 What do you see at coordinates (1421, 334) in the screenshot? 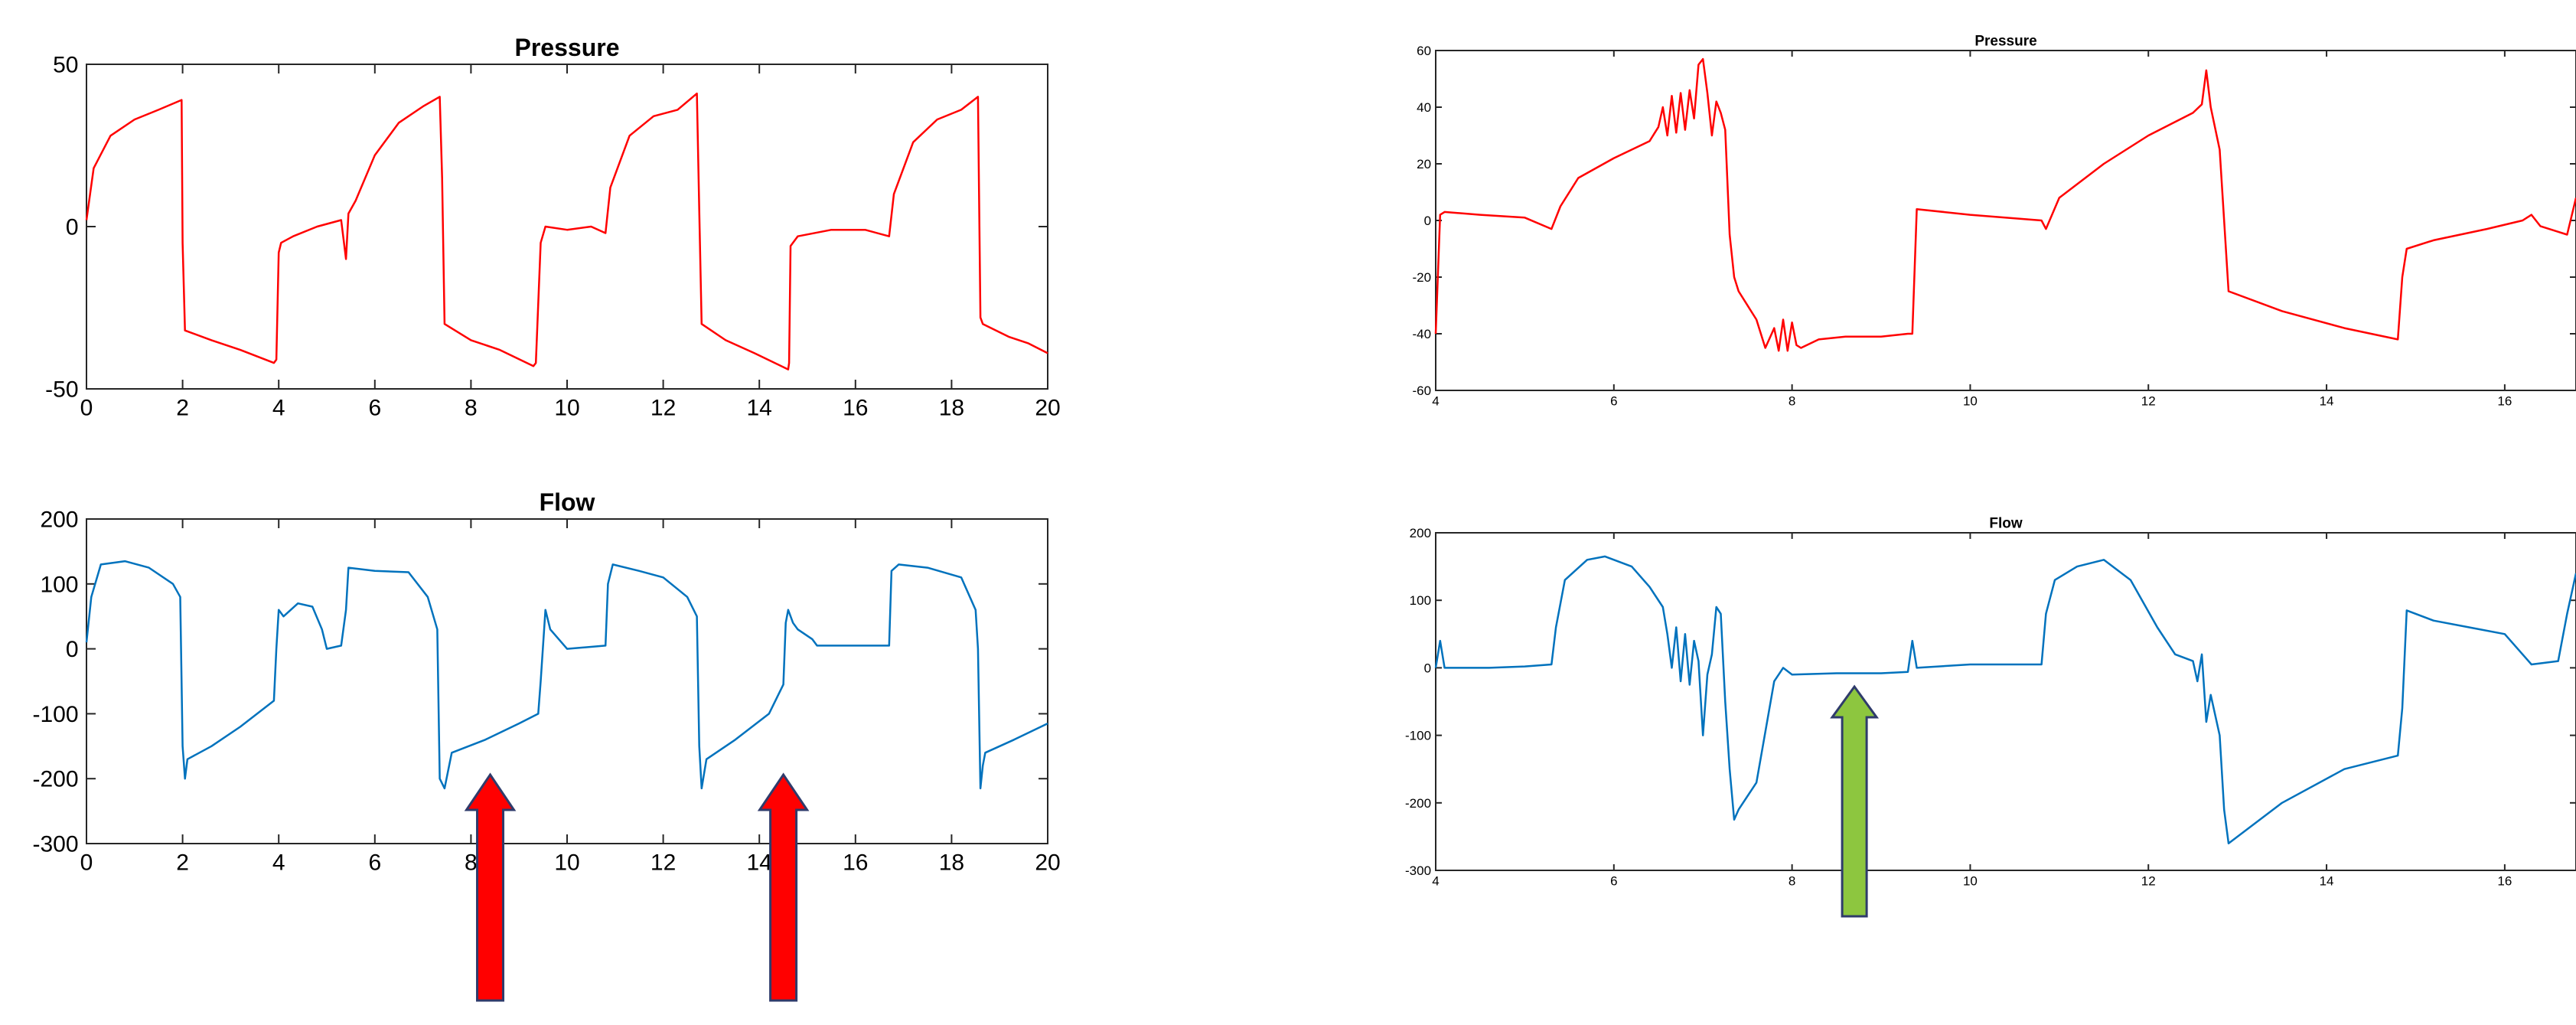
I see `y-tick-label: -40` at bounding box center [1421, 334].